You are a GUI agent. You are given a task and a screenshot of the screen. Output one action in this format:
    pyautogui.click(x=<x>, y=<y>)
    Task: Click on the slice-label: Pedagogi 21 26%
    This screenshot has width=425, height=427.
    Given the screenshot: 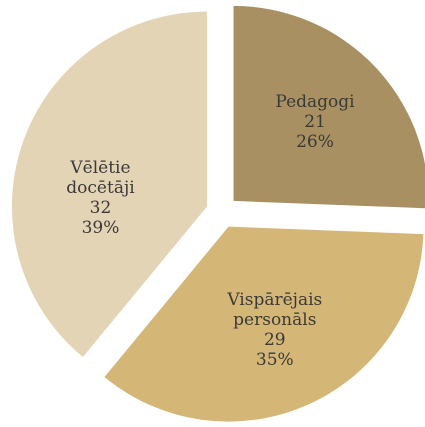 What is the action you would take?
    pyautogui.click(x=315, y=122)
    